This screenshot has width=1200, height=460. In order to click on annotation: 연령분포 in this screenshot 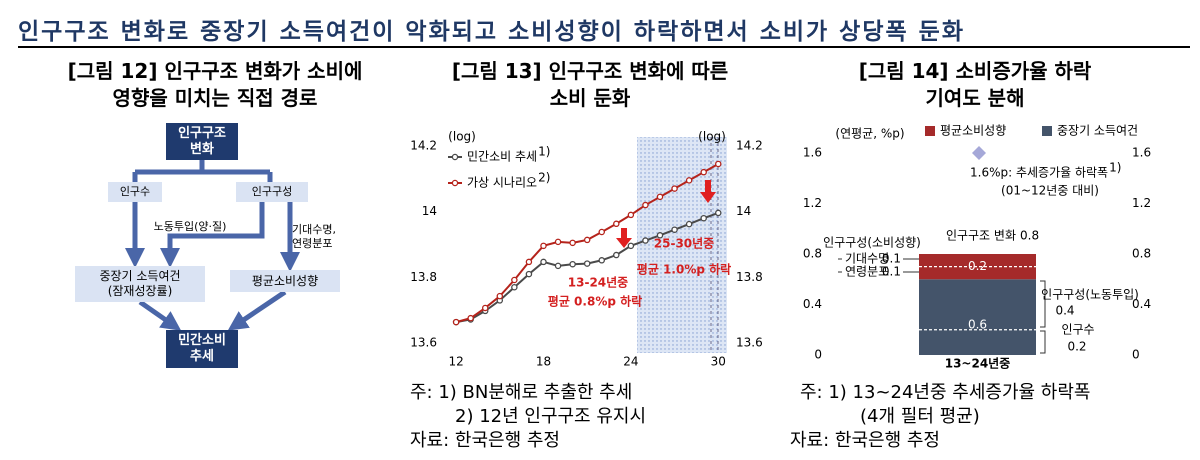, I will do `click(867, 272)`.